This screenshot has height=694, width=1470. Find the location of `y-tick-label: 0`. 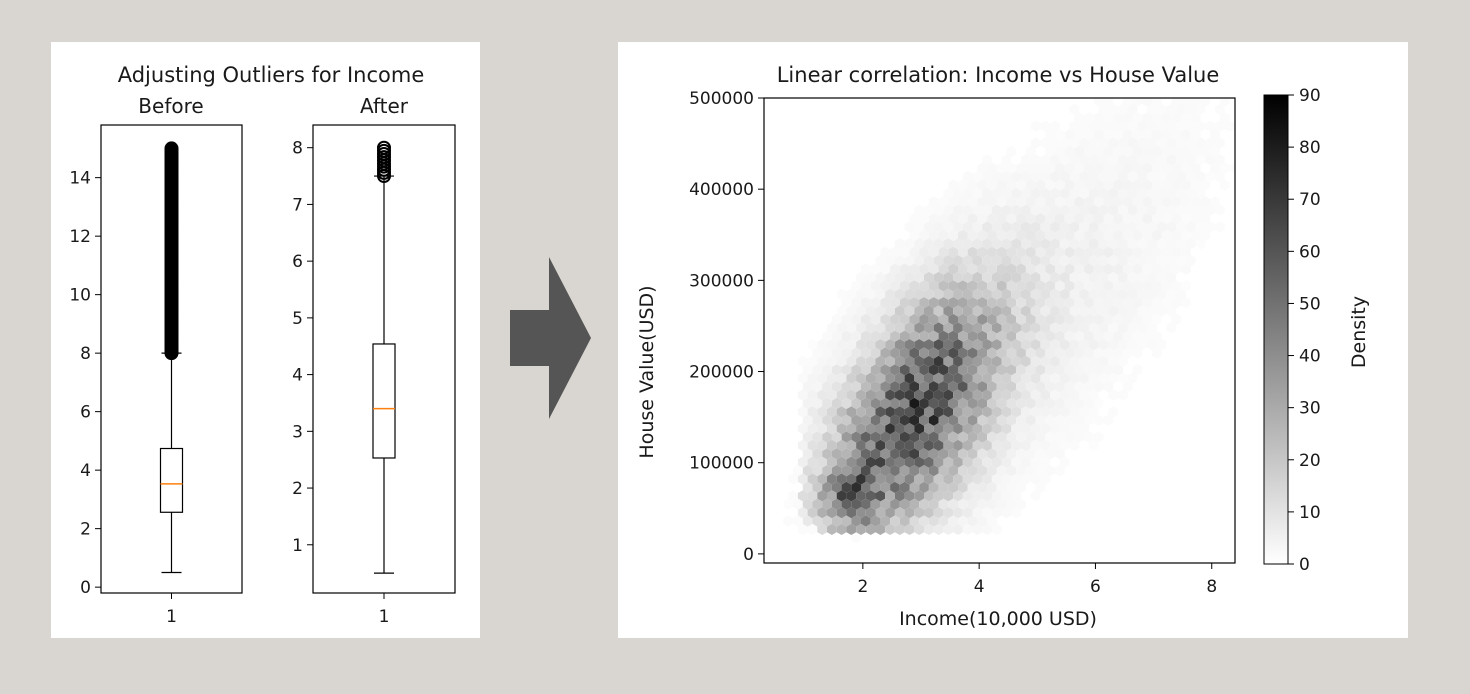

y-tick-label: 0 is located at coordinates (85, 588).